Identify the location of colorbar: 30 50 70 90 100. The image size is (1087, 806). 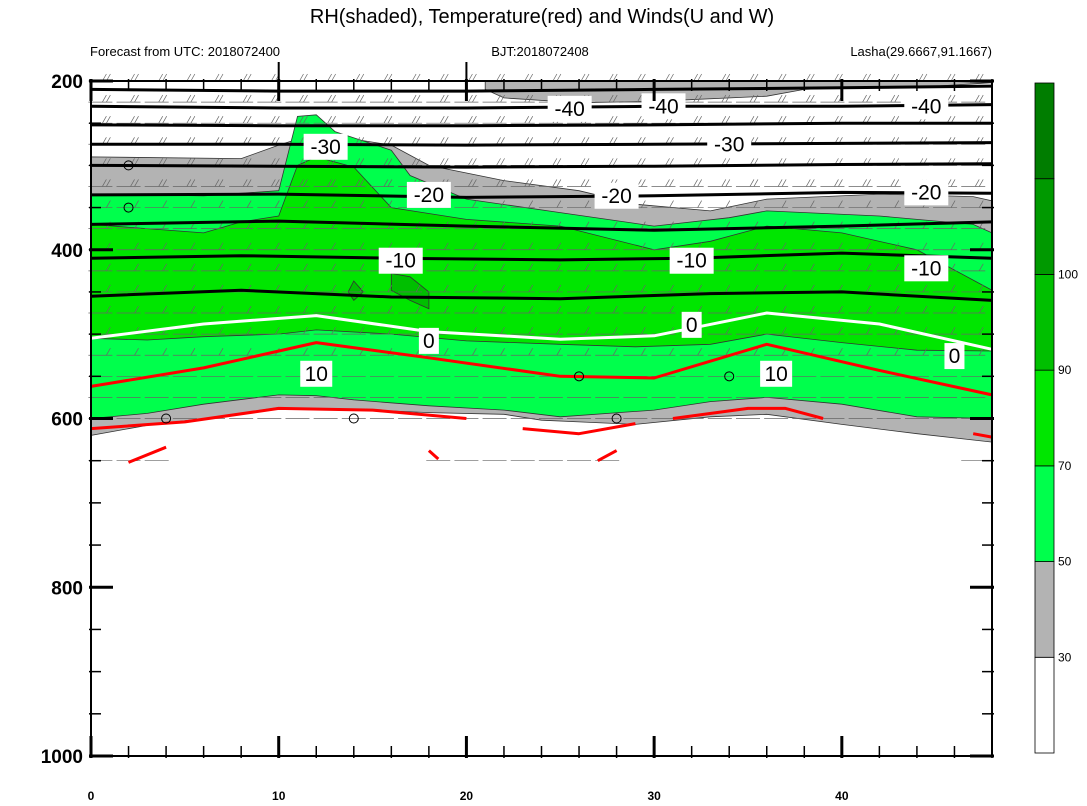
(1056, 418).